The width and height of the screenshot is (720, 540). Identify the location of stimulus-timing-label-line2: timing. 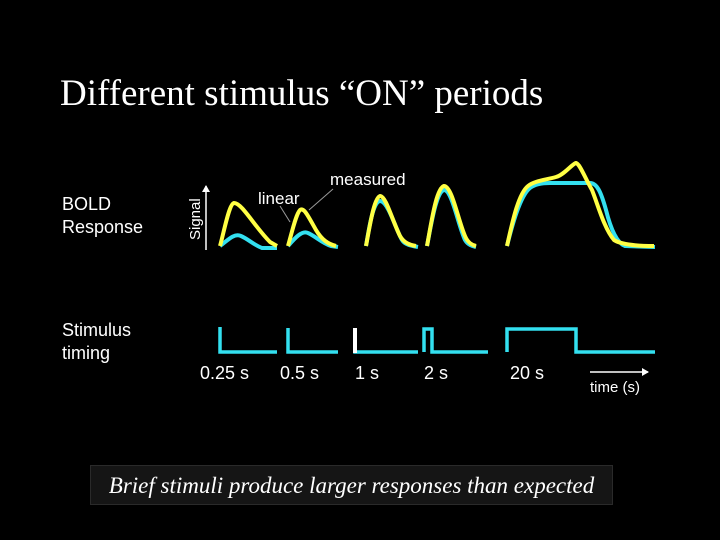
(86, 353).